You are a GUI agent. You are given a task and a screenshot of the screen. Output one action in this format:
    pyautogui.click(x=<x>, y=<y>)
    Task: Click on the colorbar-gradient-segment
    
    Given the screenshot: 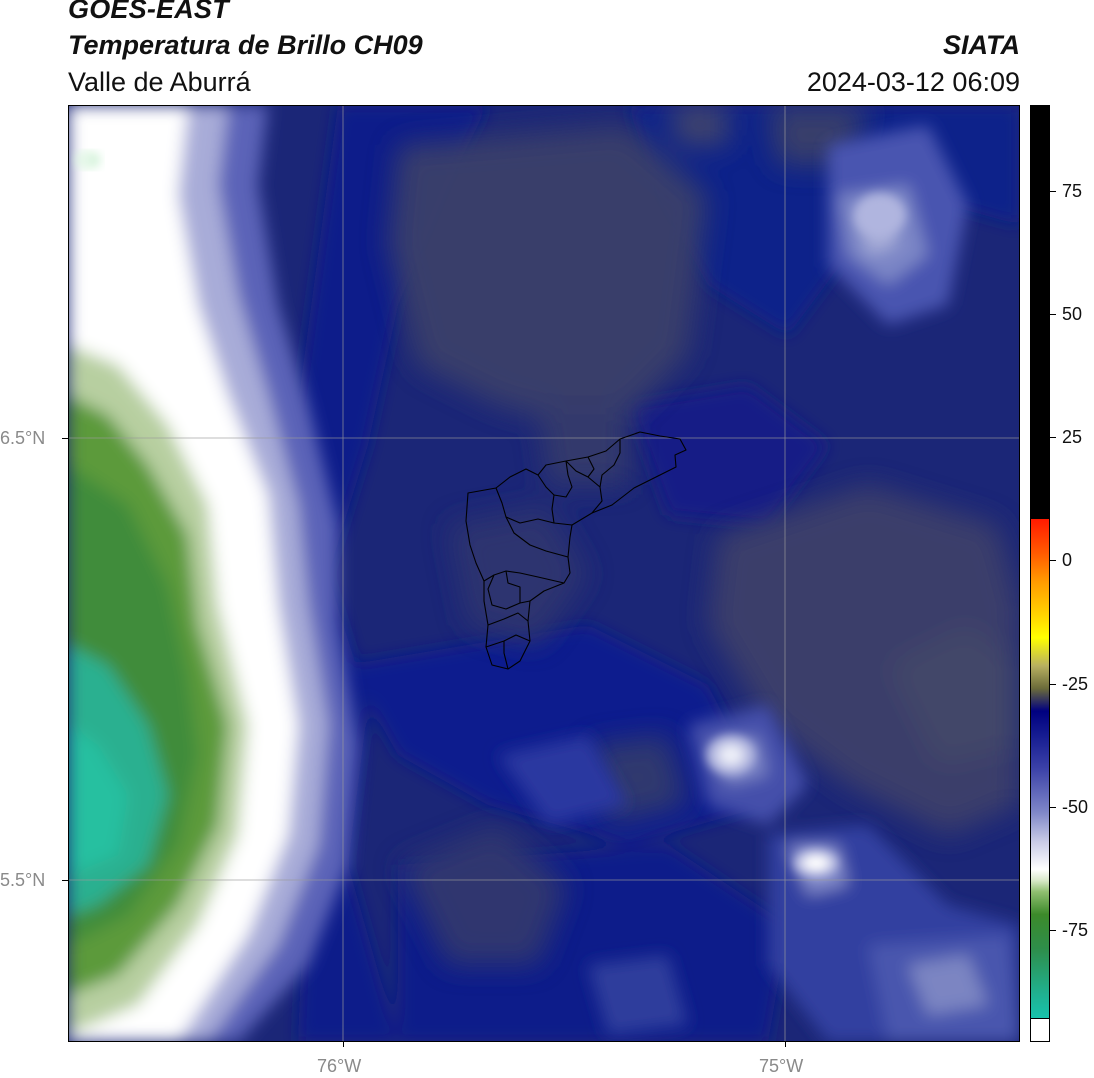 What is the action you would take?
    pyautogui.click(x=1040, y=780)
    